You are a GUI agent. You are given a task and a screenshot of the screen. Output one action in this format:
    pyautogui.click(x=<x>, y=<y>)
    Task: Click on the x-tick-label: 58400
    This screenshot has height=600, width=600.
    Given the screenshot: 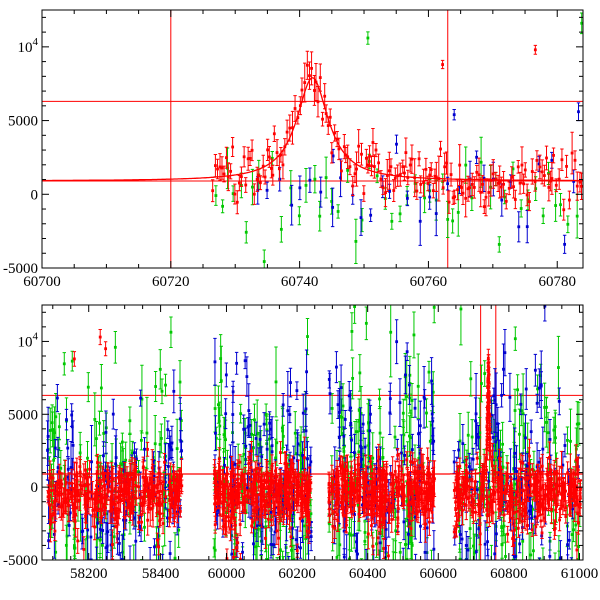 What is the action you would take?
    pyautogui.click(x=161, y=574)
    